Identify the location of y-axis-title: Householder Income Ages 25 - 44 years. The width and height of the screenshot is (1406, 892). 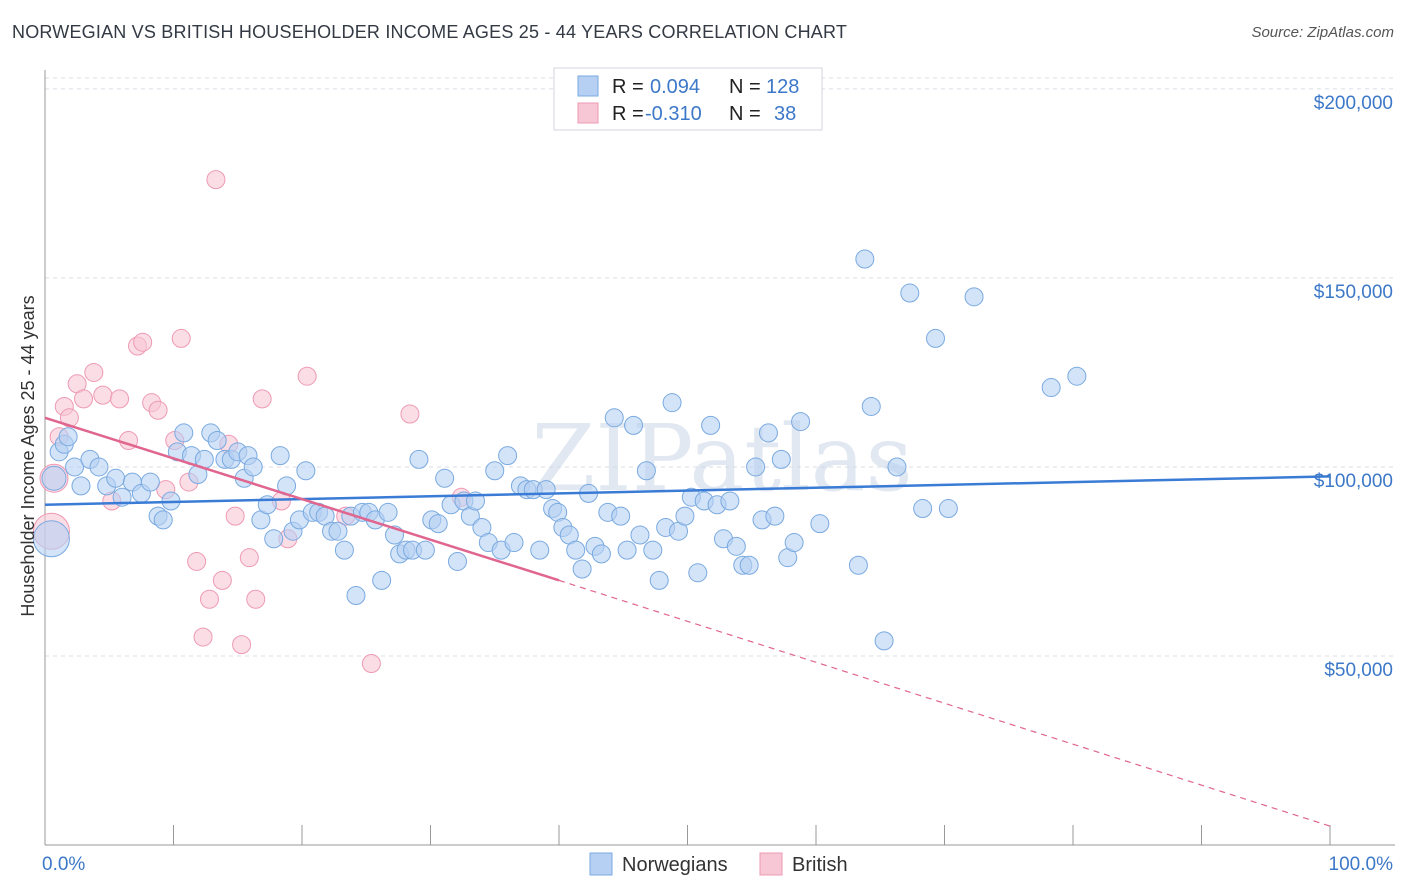
(28, 455).